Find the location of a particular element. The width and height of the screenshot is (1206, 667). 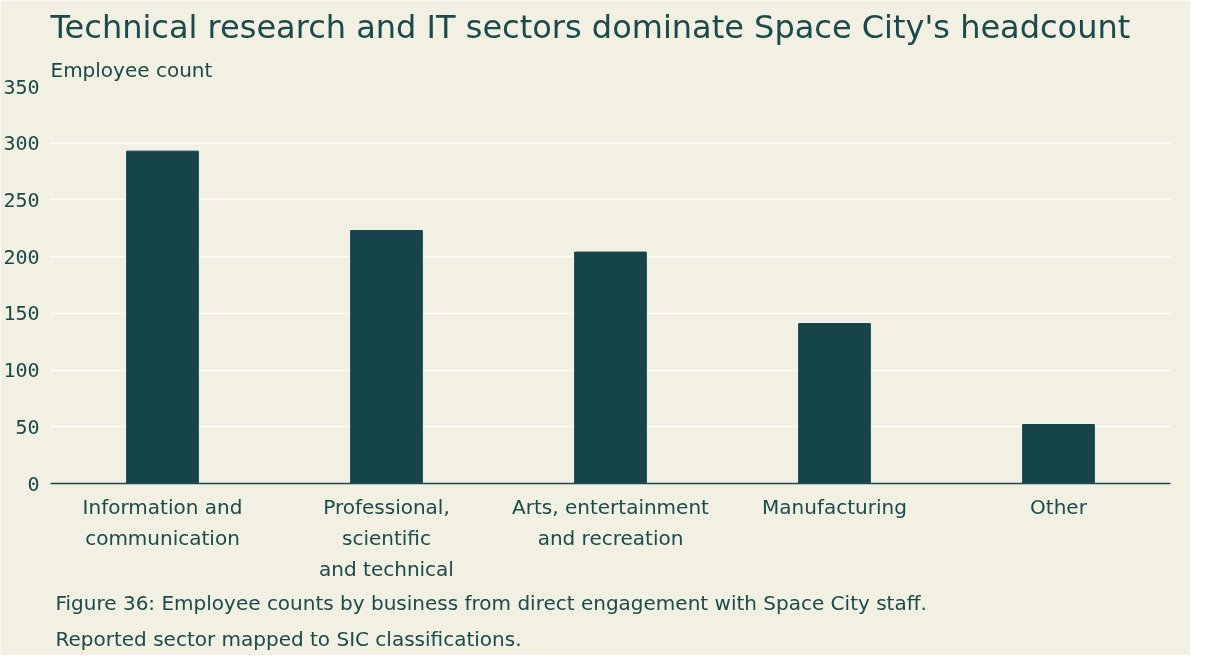

x-tick-label: Other is located at coordinates (1059, 506).